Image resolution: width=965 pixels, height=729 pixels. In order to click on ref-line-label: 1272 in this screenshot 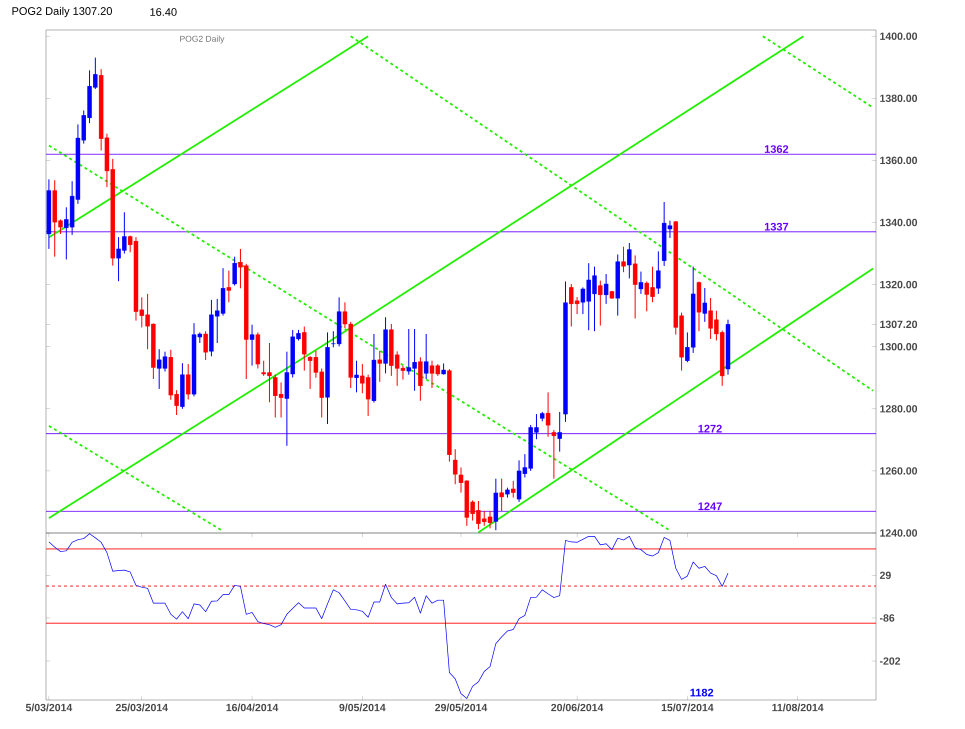, I will do `click(710, 428)`.